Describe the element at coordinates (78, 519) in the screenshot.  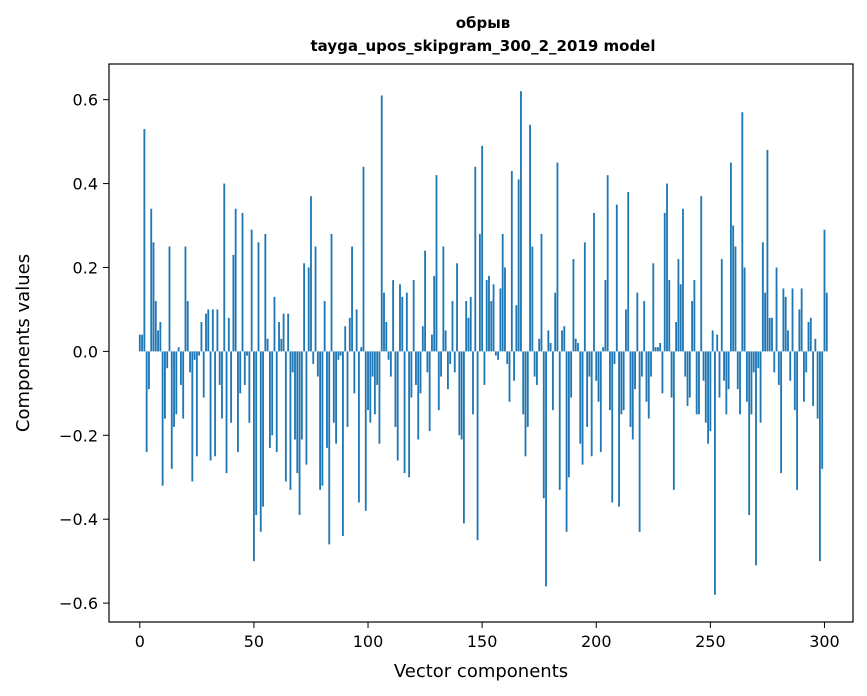
I see `y-tick-label: −0.4` at that location.